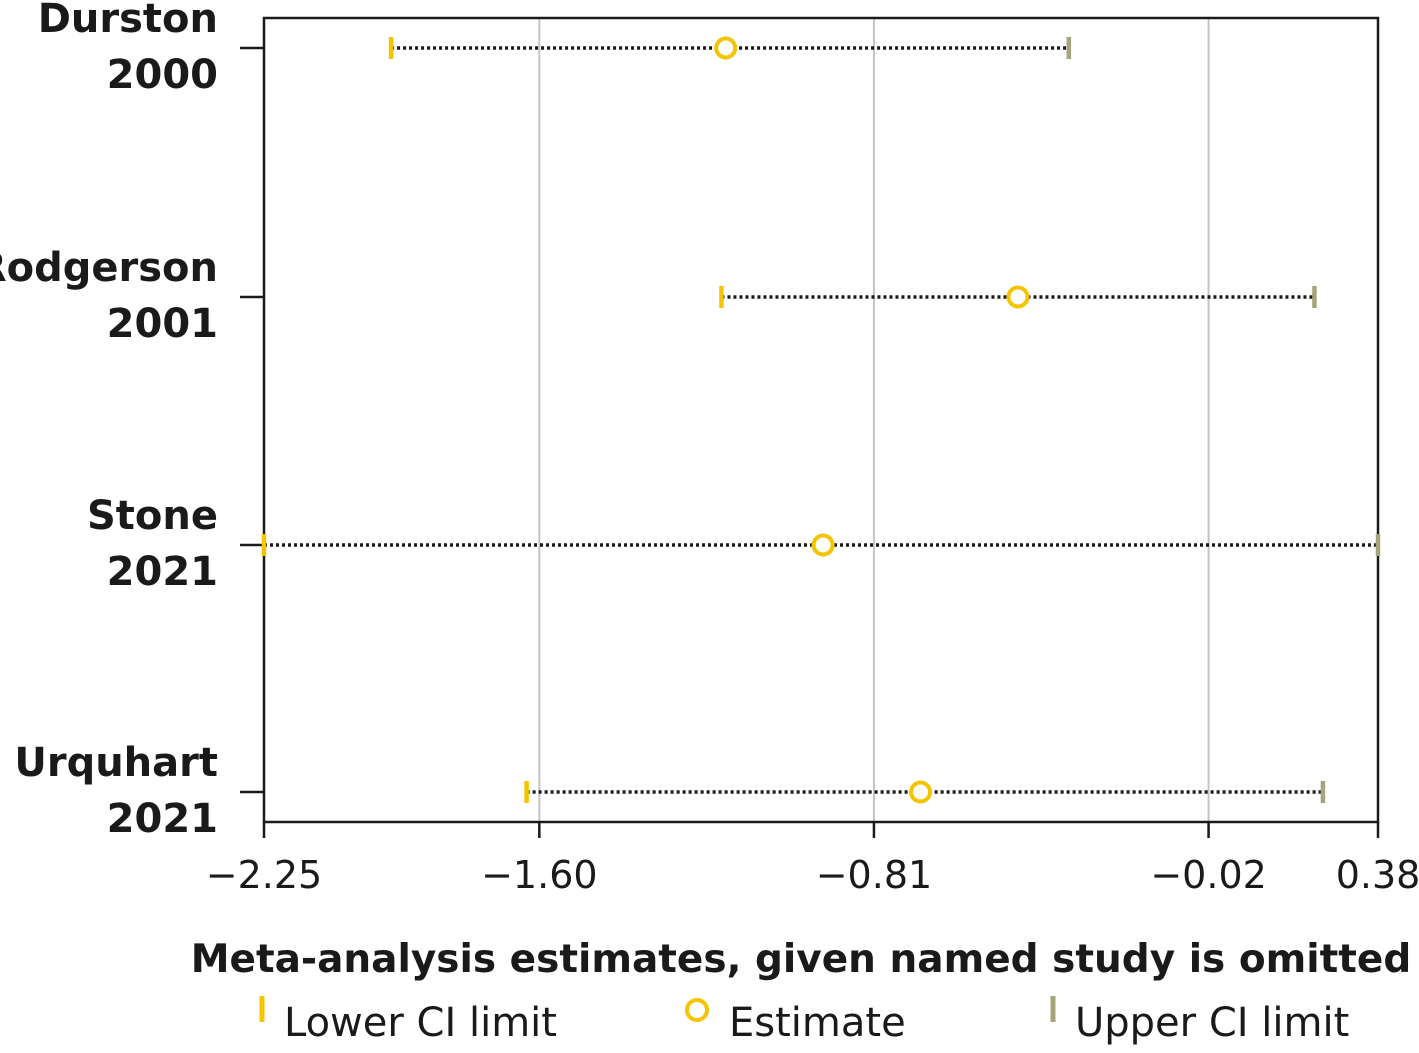 Image resolution: width=1419 pixels, height=1053 pixels. I want to click on x-tick-label-0: −2.25, so click(264, 875).